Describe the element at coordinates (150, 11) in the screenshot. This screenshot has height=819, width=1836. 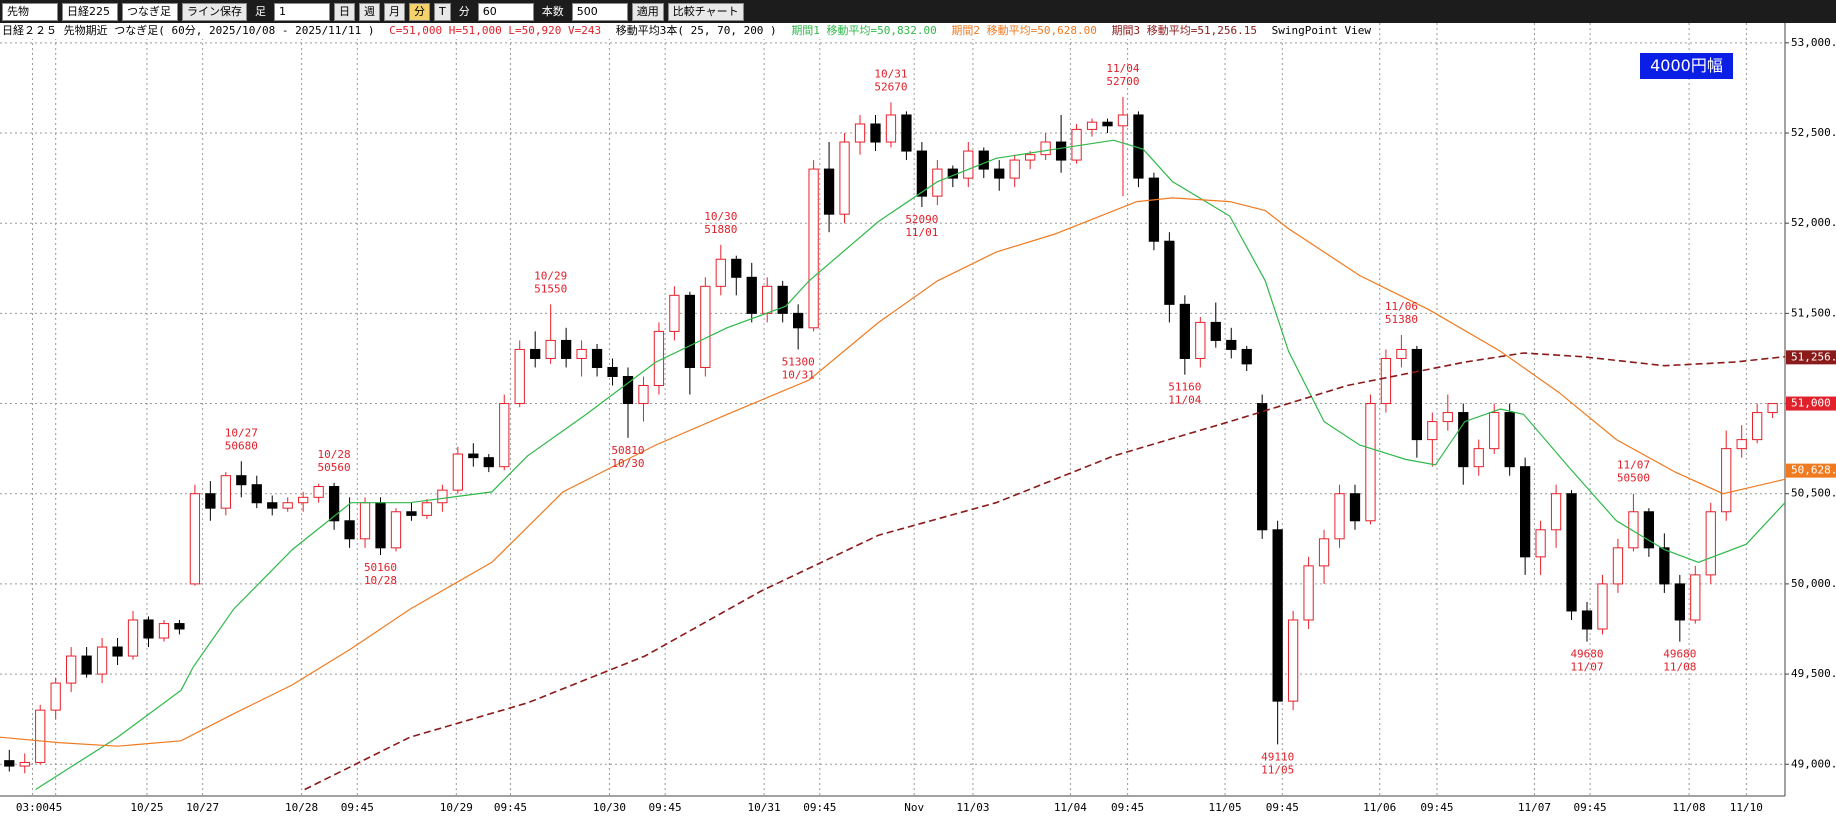
I see `mode-select: つなぎ足` at that location.